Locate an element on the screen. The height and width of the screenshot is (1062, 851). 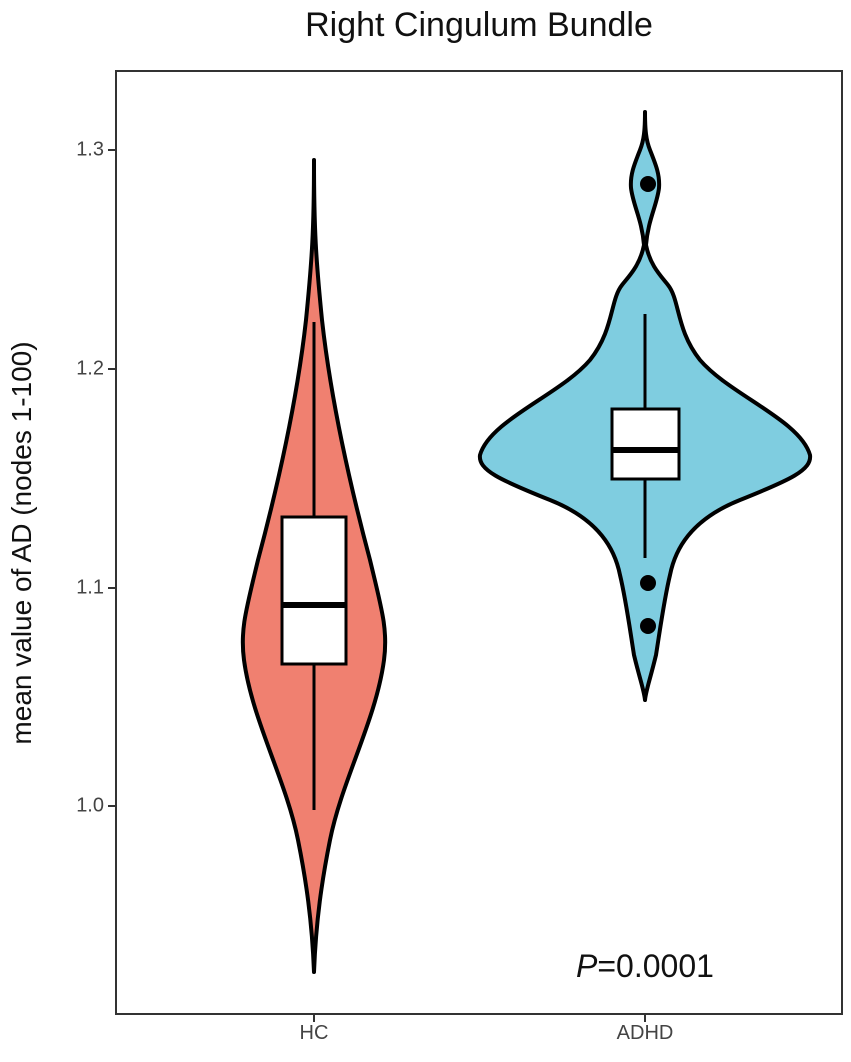
p-value-annotation: P=0.0001 is located at coordinates (645, 966).